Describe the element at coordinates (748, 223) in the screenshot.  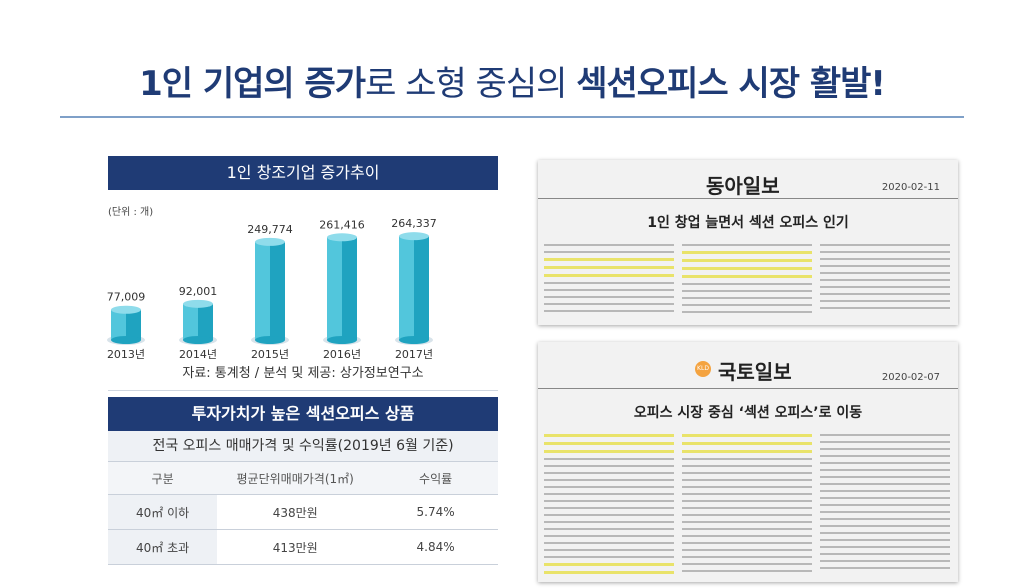
I see `article-title: 1인 창업 늘면서 섹션 오피스 인기` at that location.